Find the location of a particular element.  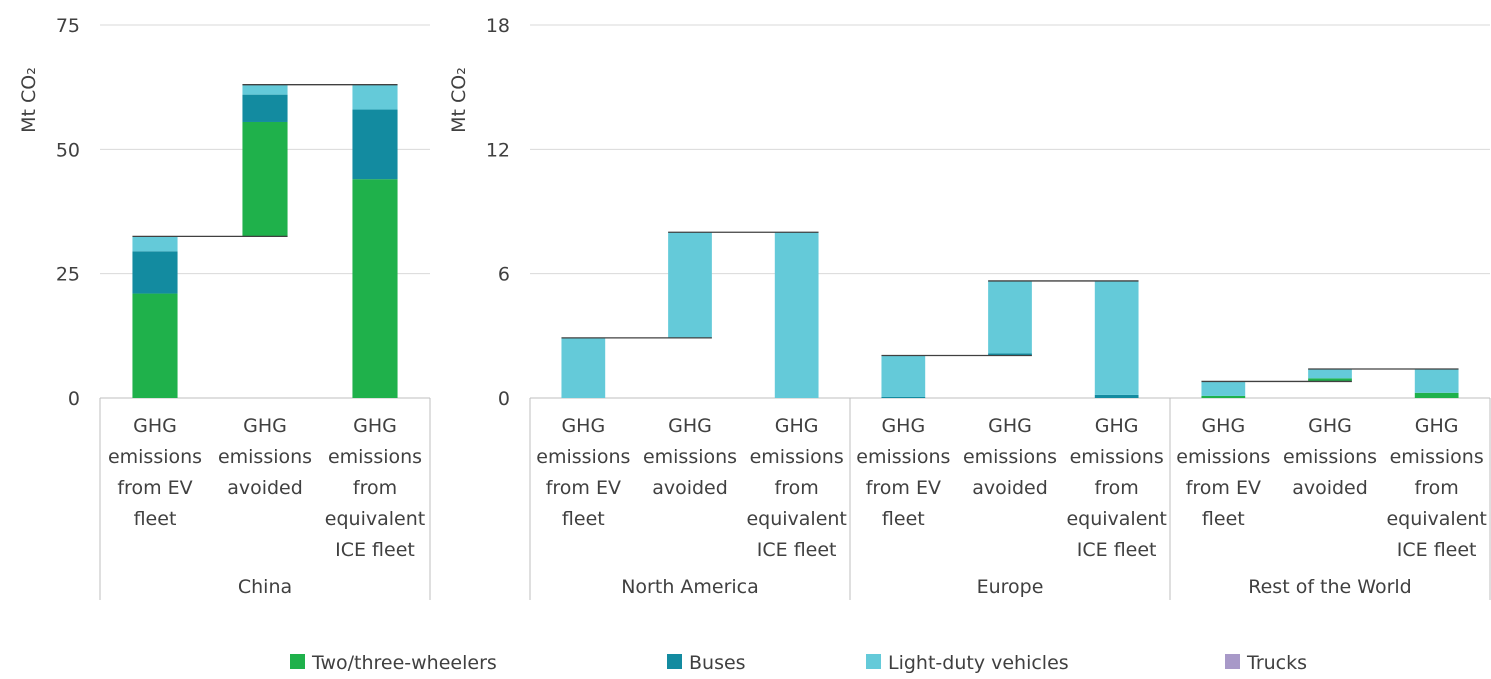

legend-label: Two/three-wheelers is located at coordinates (404, 663).